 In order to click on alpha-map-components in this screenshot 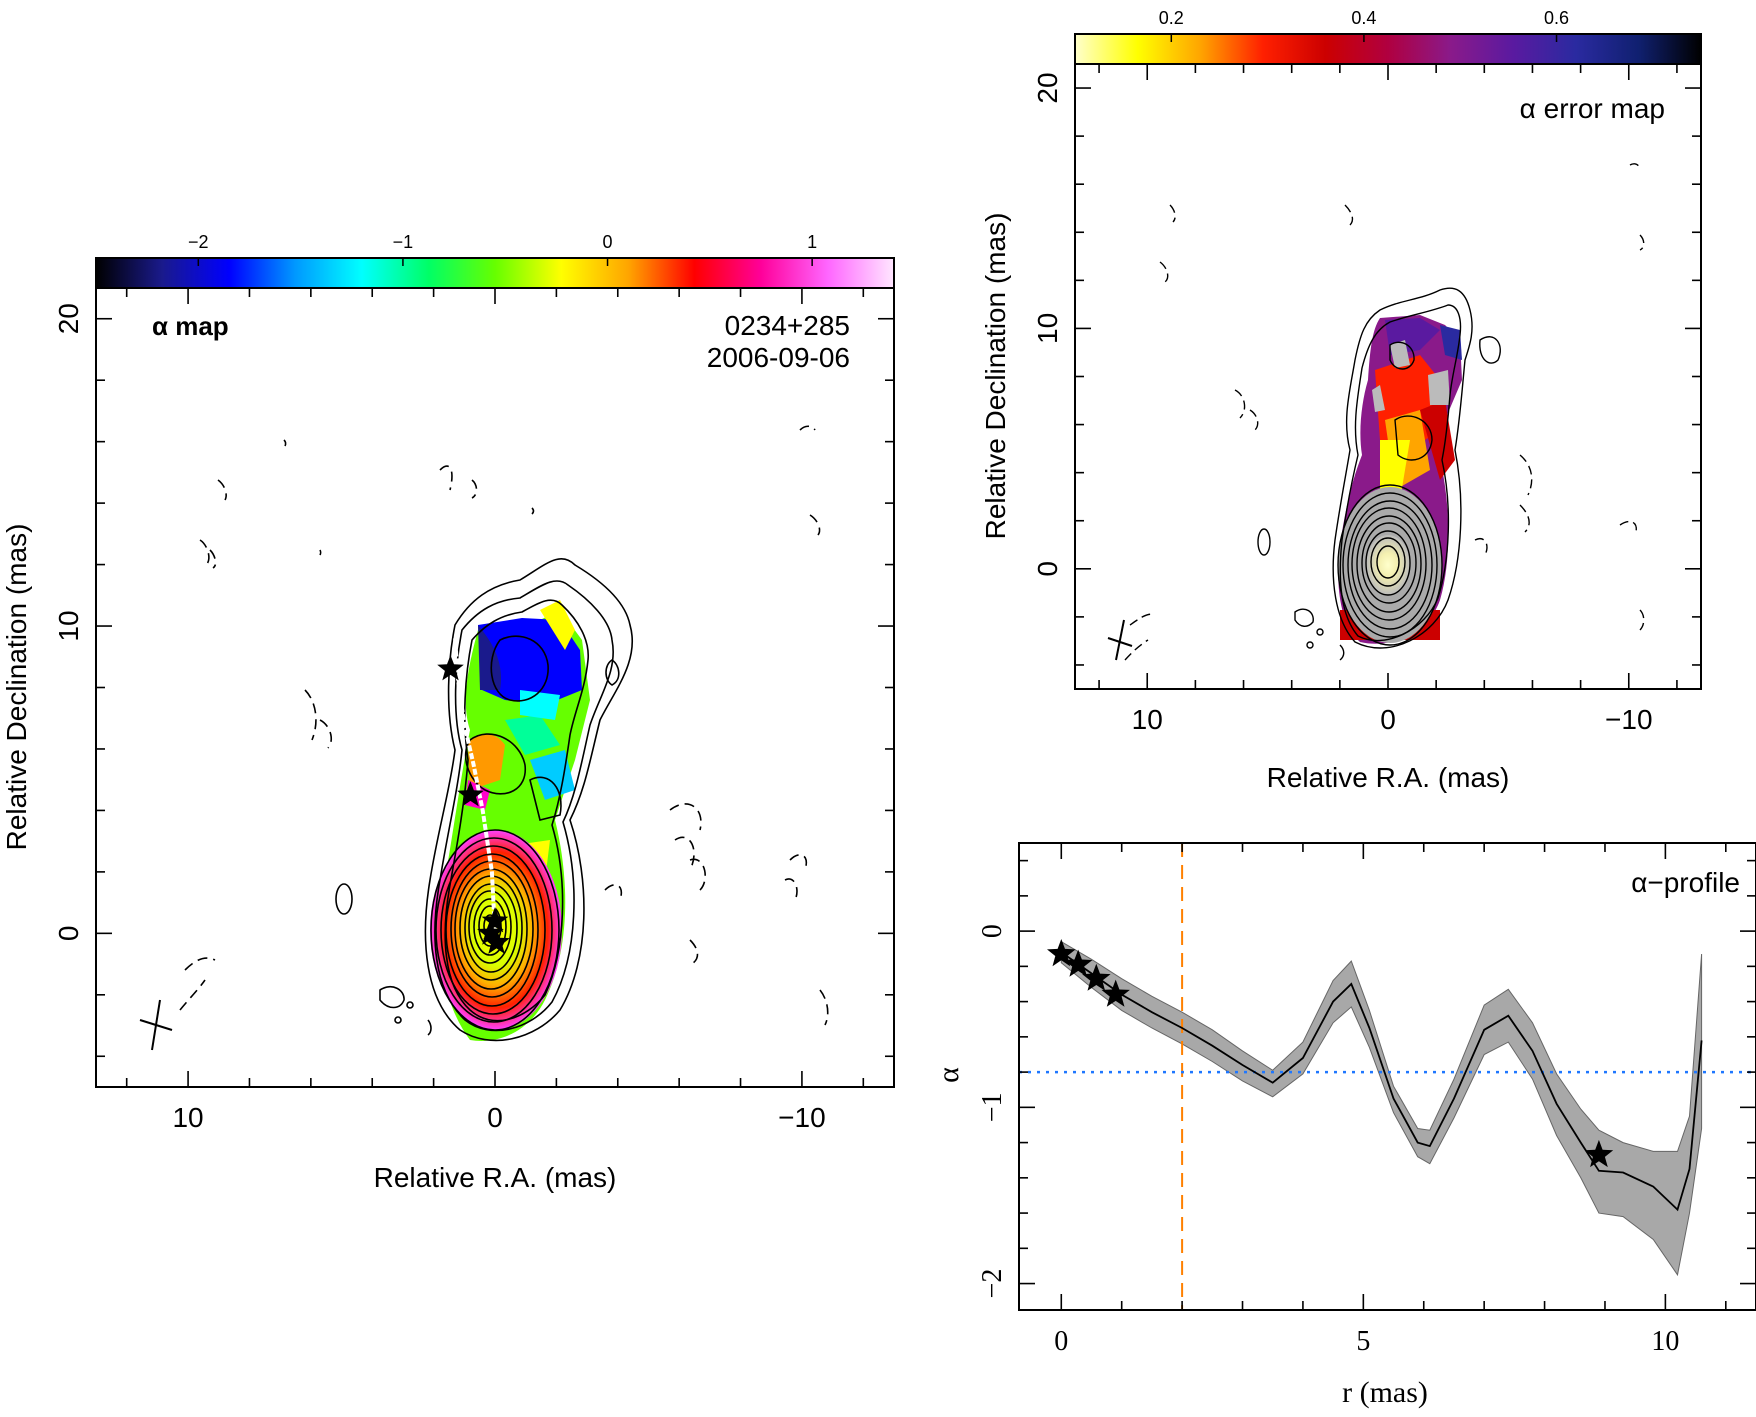, I will do `click(473, 804)`.